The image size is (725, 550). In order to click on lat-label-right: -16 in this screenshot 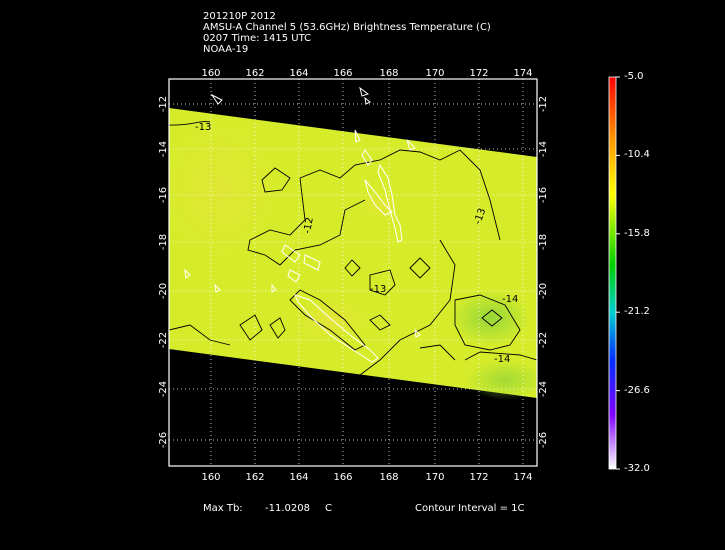, I will do `click(543, 195)`.